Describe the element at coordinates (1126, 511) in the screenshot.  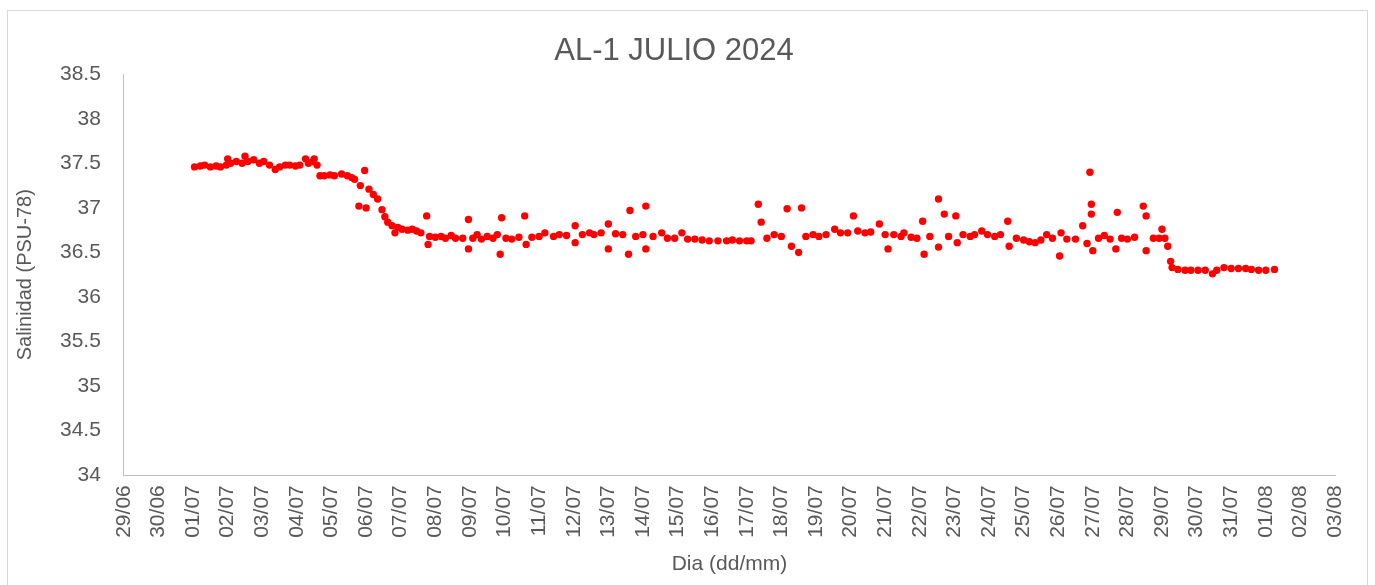
I see `x-tick-label: 28/07` at that location.